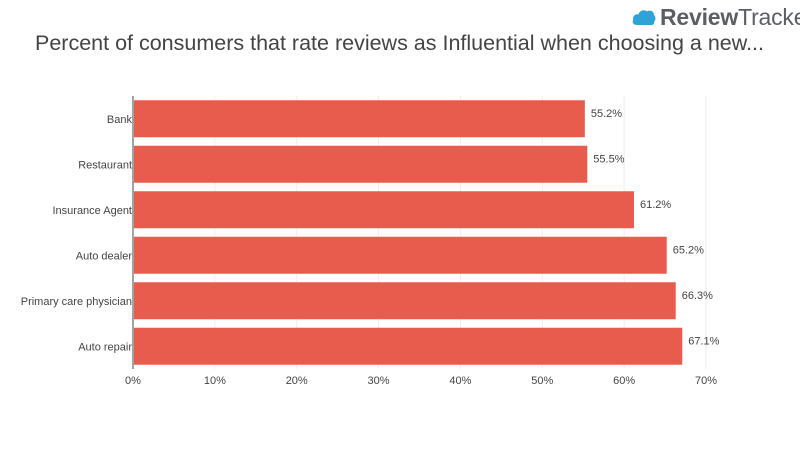  What do you see at coordinates (703, 341) in the screenshot?
I see `data-label: 67.1%` at bounding box center [703, 341].